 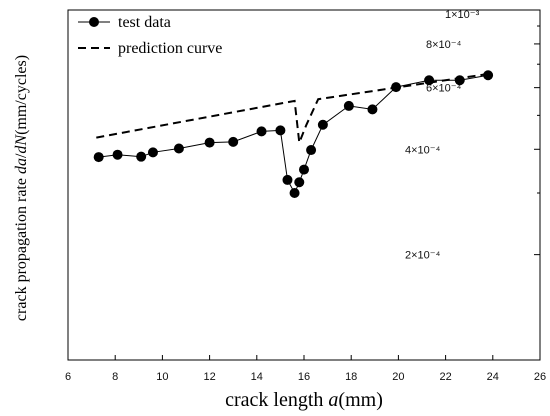 What do you see at coordinates (162, 377) in the screenshot?
I see `x-tick-label: 10` at bounding box center [162, 377].